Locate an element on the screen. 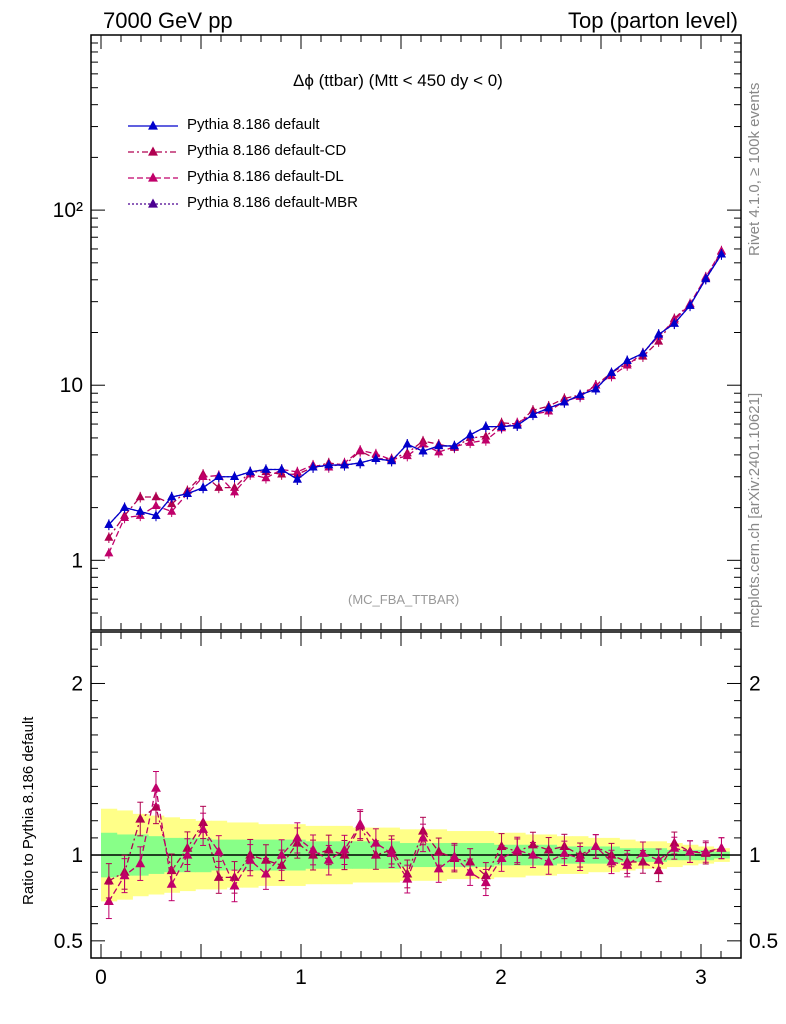 This screenshot has width=786, height=1024. ratio-y-tick-label-right: 0.5 is located at coordinates (763, 941).